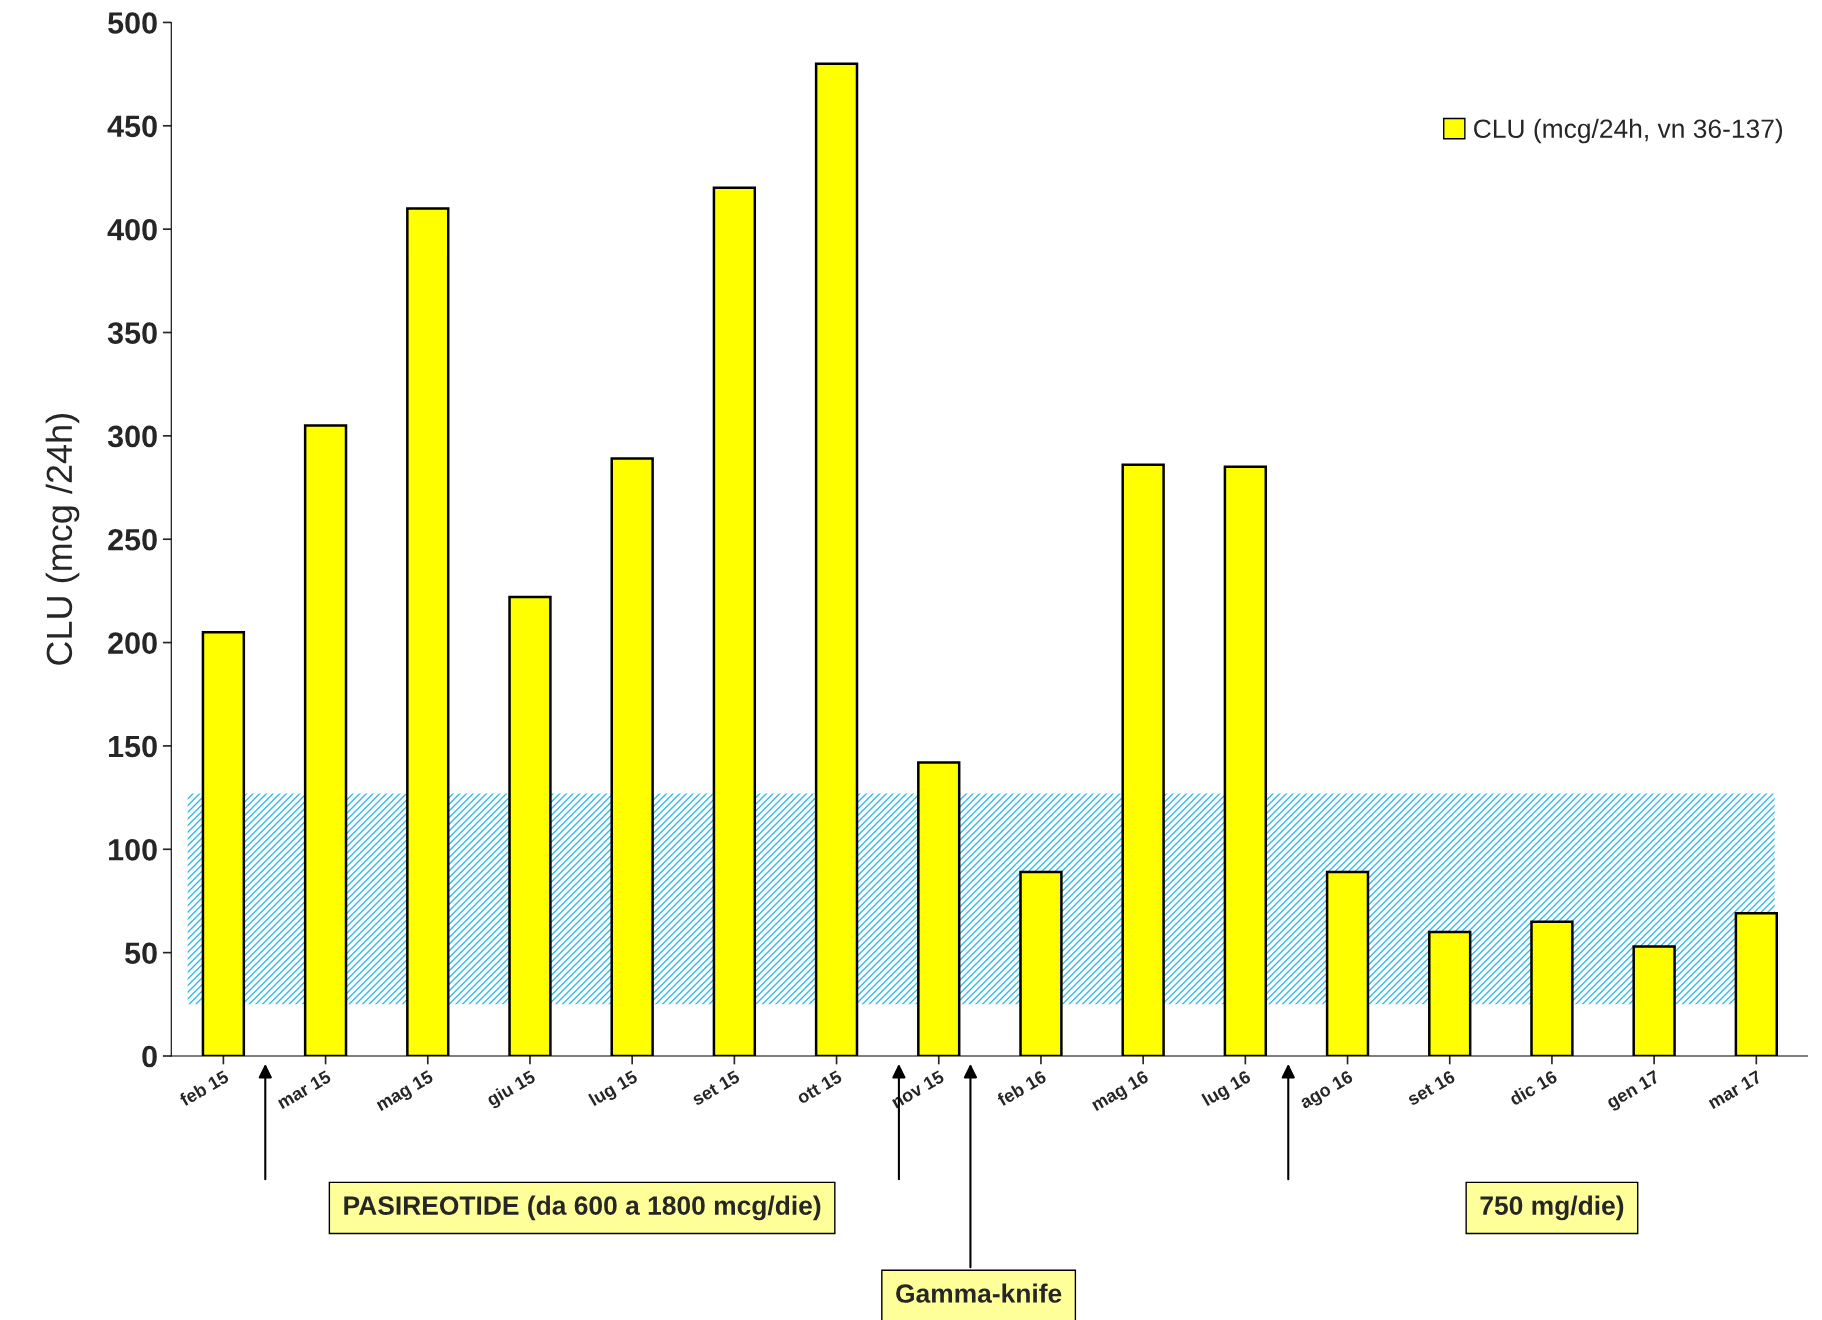 The image size is (1822, 1320). I want to click on x-tick-label: nov 15, so click(917, 1089).